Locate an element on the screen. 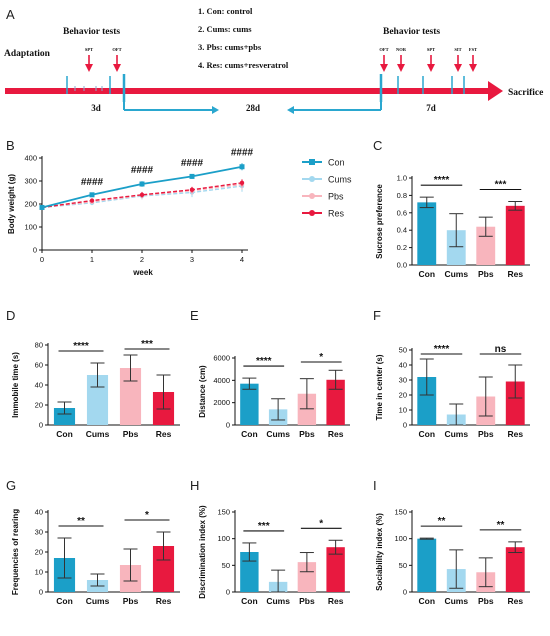  I-ytick-label-1: 50 is located at coordinates (403, 565).